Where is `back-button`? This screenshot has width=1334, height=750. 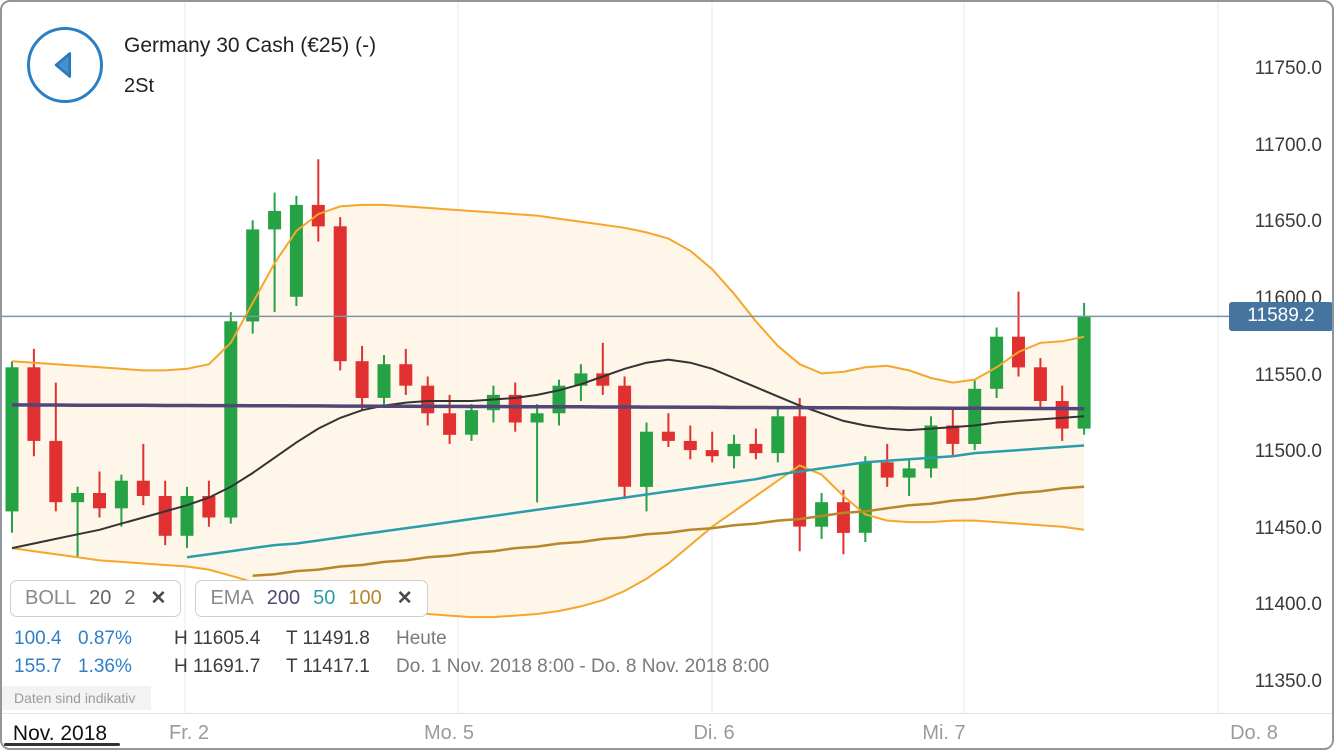 back-button is located at coordinates (65, 65).